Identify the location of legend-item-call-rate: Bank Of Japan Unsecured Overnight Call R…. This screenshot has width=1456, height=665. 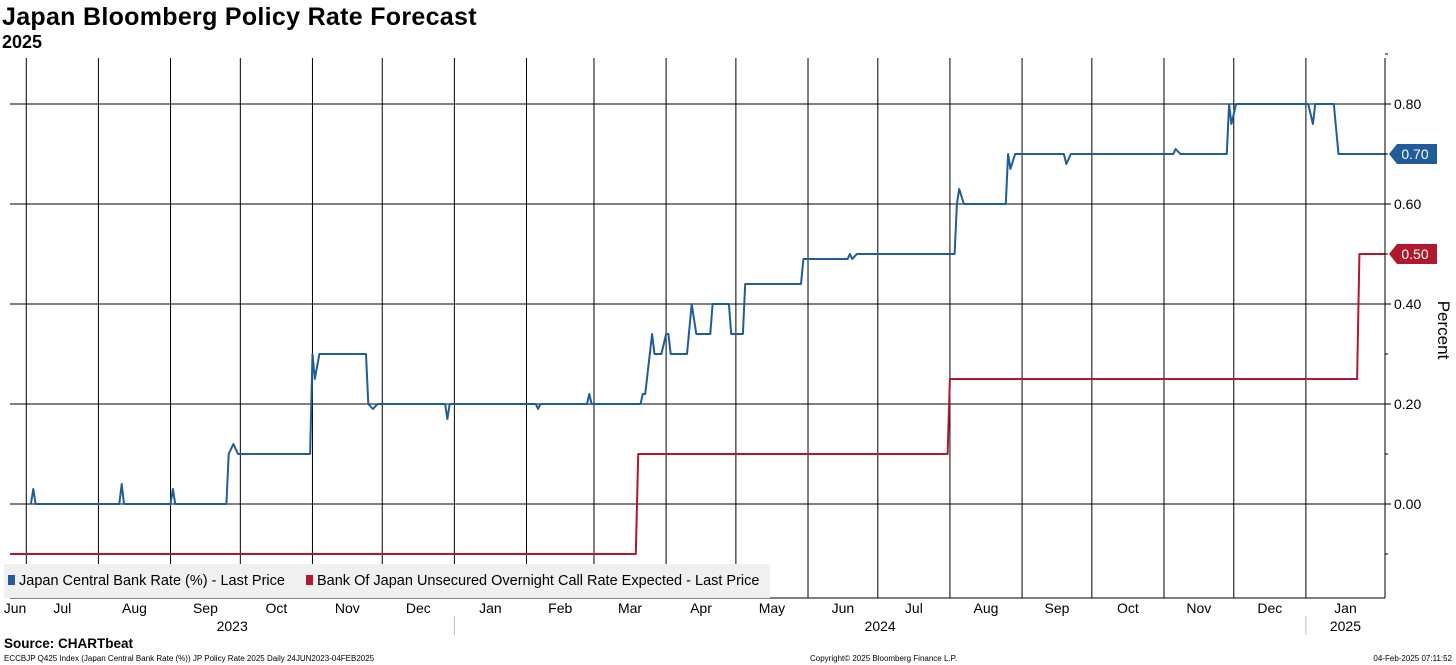
(532, 581).